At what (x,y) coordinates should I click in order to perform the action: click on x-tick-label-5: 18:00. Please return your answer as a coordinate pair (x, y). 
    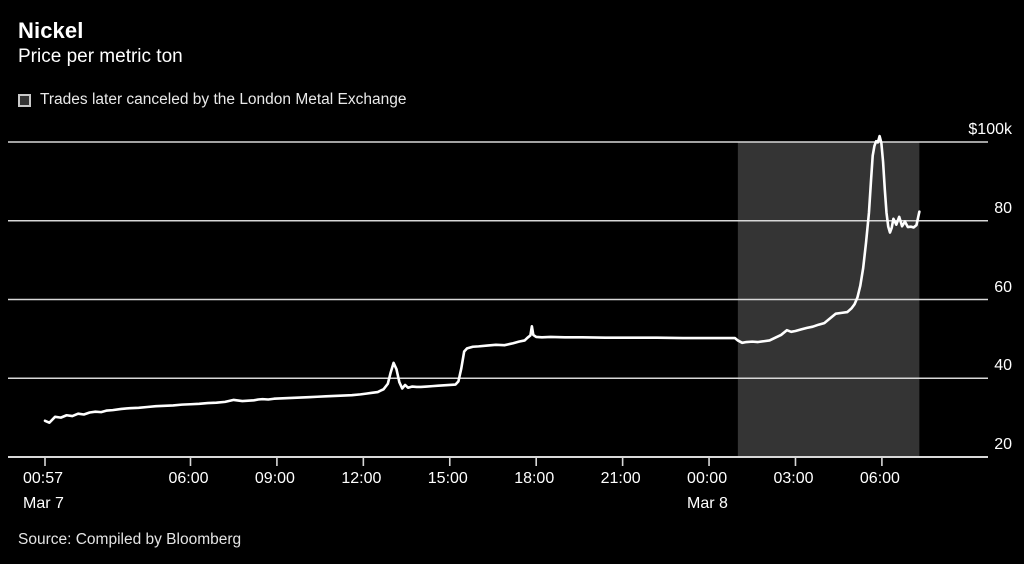
    Looking at the image, I should click on (534, 478).